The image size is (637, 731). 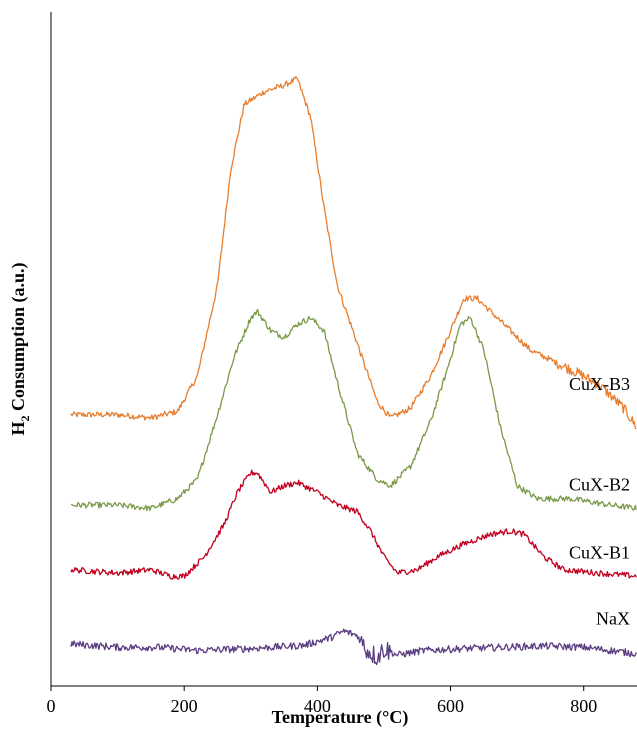 I want to click on x-axis-title: Temperature (°C), so click(x=340, y=717).